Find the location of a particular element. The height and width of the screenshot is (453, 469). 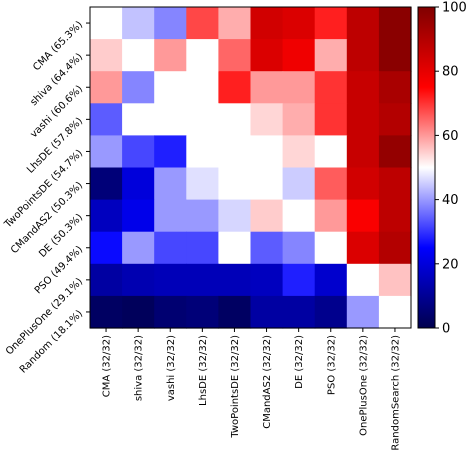

y-tick-label: Random (18.1%) is located at coordinates (51, 341).